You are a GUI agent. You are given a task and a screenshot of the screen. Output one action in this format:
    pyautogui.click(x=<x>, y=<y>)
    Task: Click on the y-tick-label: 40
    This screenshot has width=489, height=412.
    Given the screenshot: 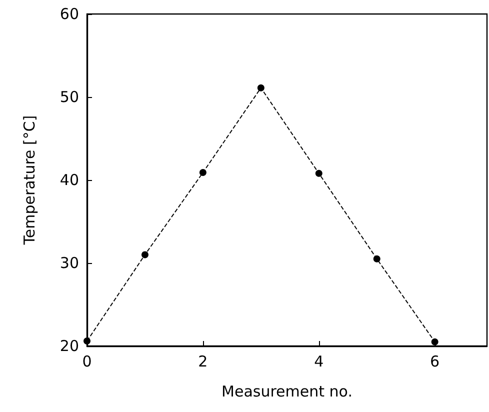 What is the action you would take?
    pyautogui.click(x=69, y=180)
    